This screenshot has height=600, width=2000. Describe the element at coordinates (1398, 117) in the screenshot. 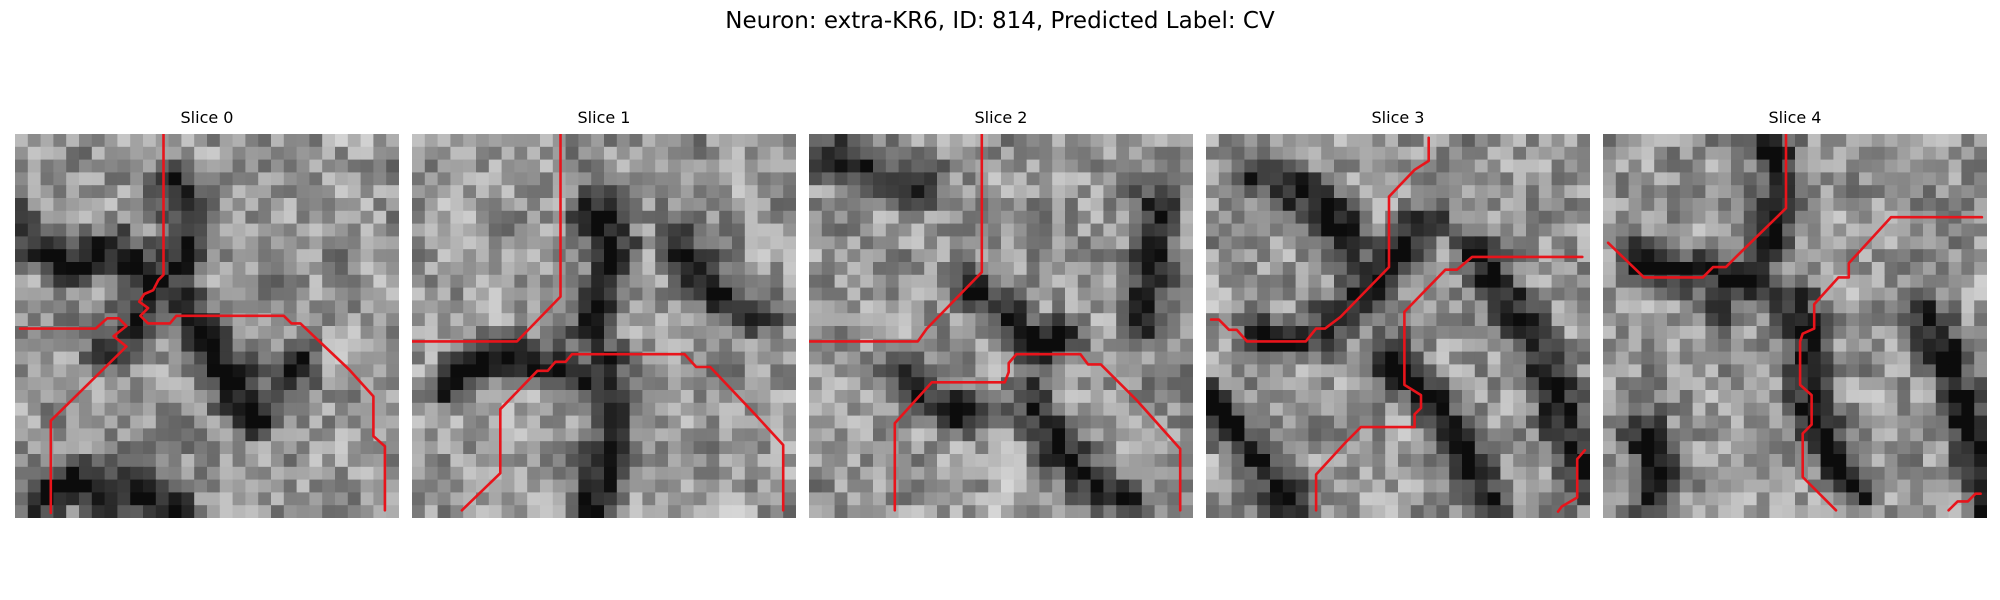

I see `slice-title-3: Slice 3` at that location.